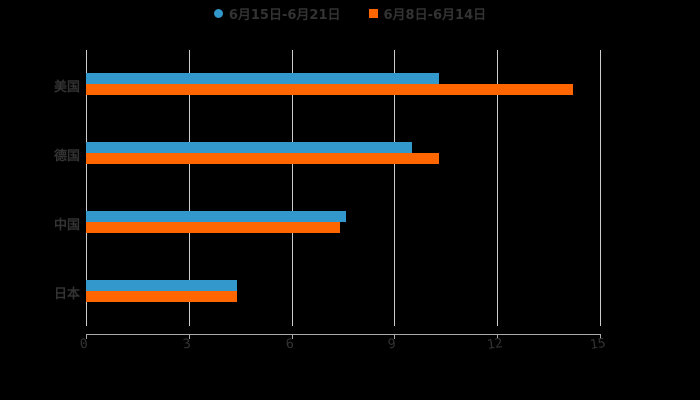  Describe the element at coordinates (350, 13) in the screenshot. I see `legend: 6月15日-6月21日 6月8日-6月14日` at that location.